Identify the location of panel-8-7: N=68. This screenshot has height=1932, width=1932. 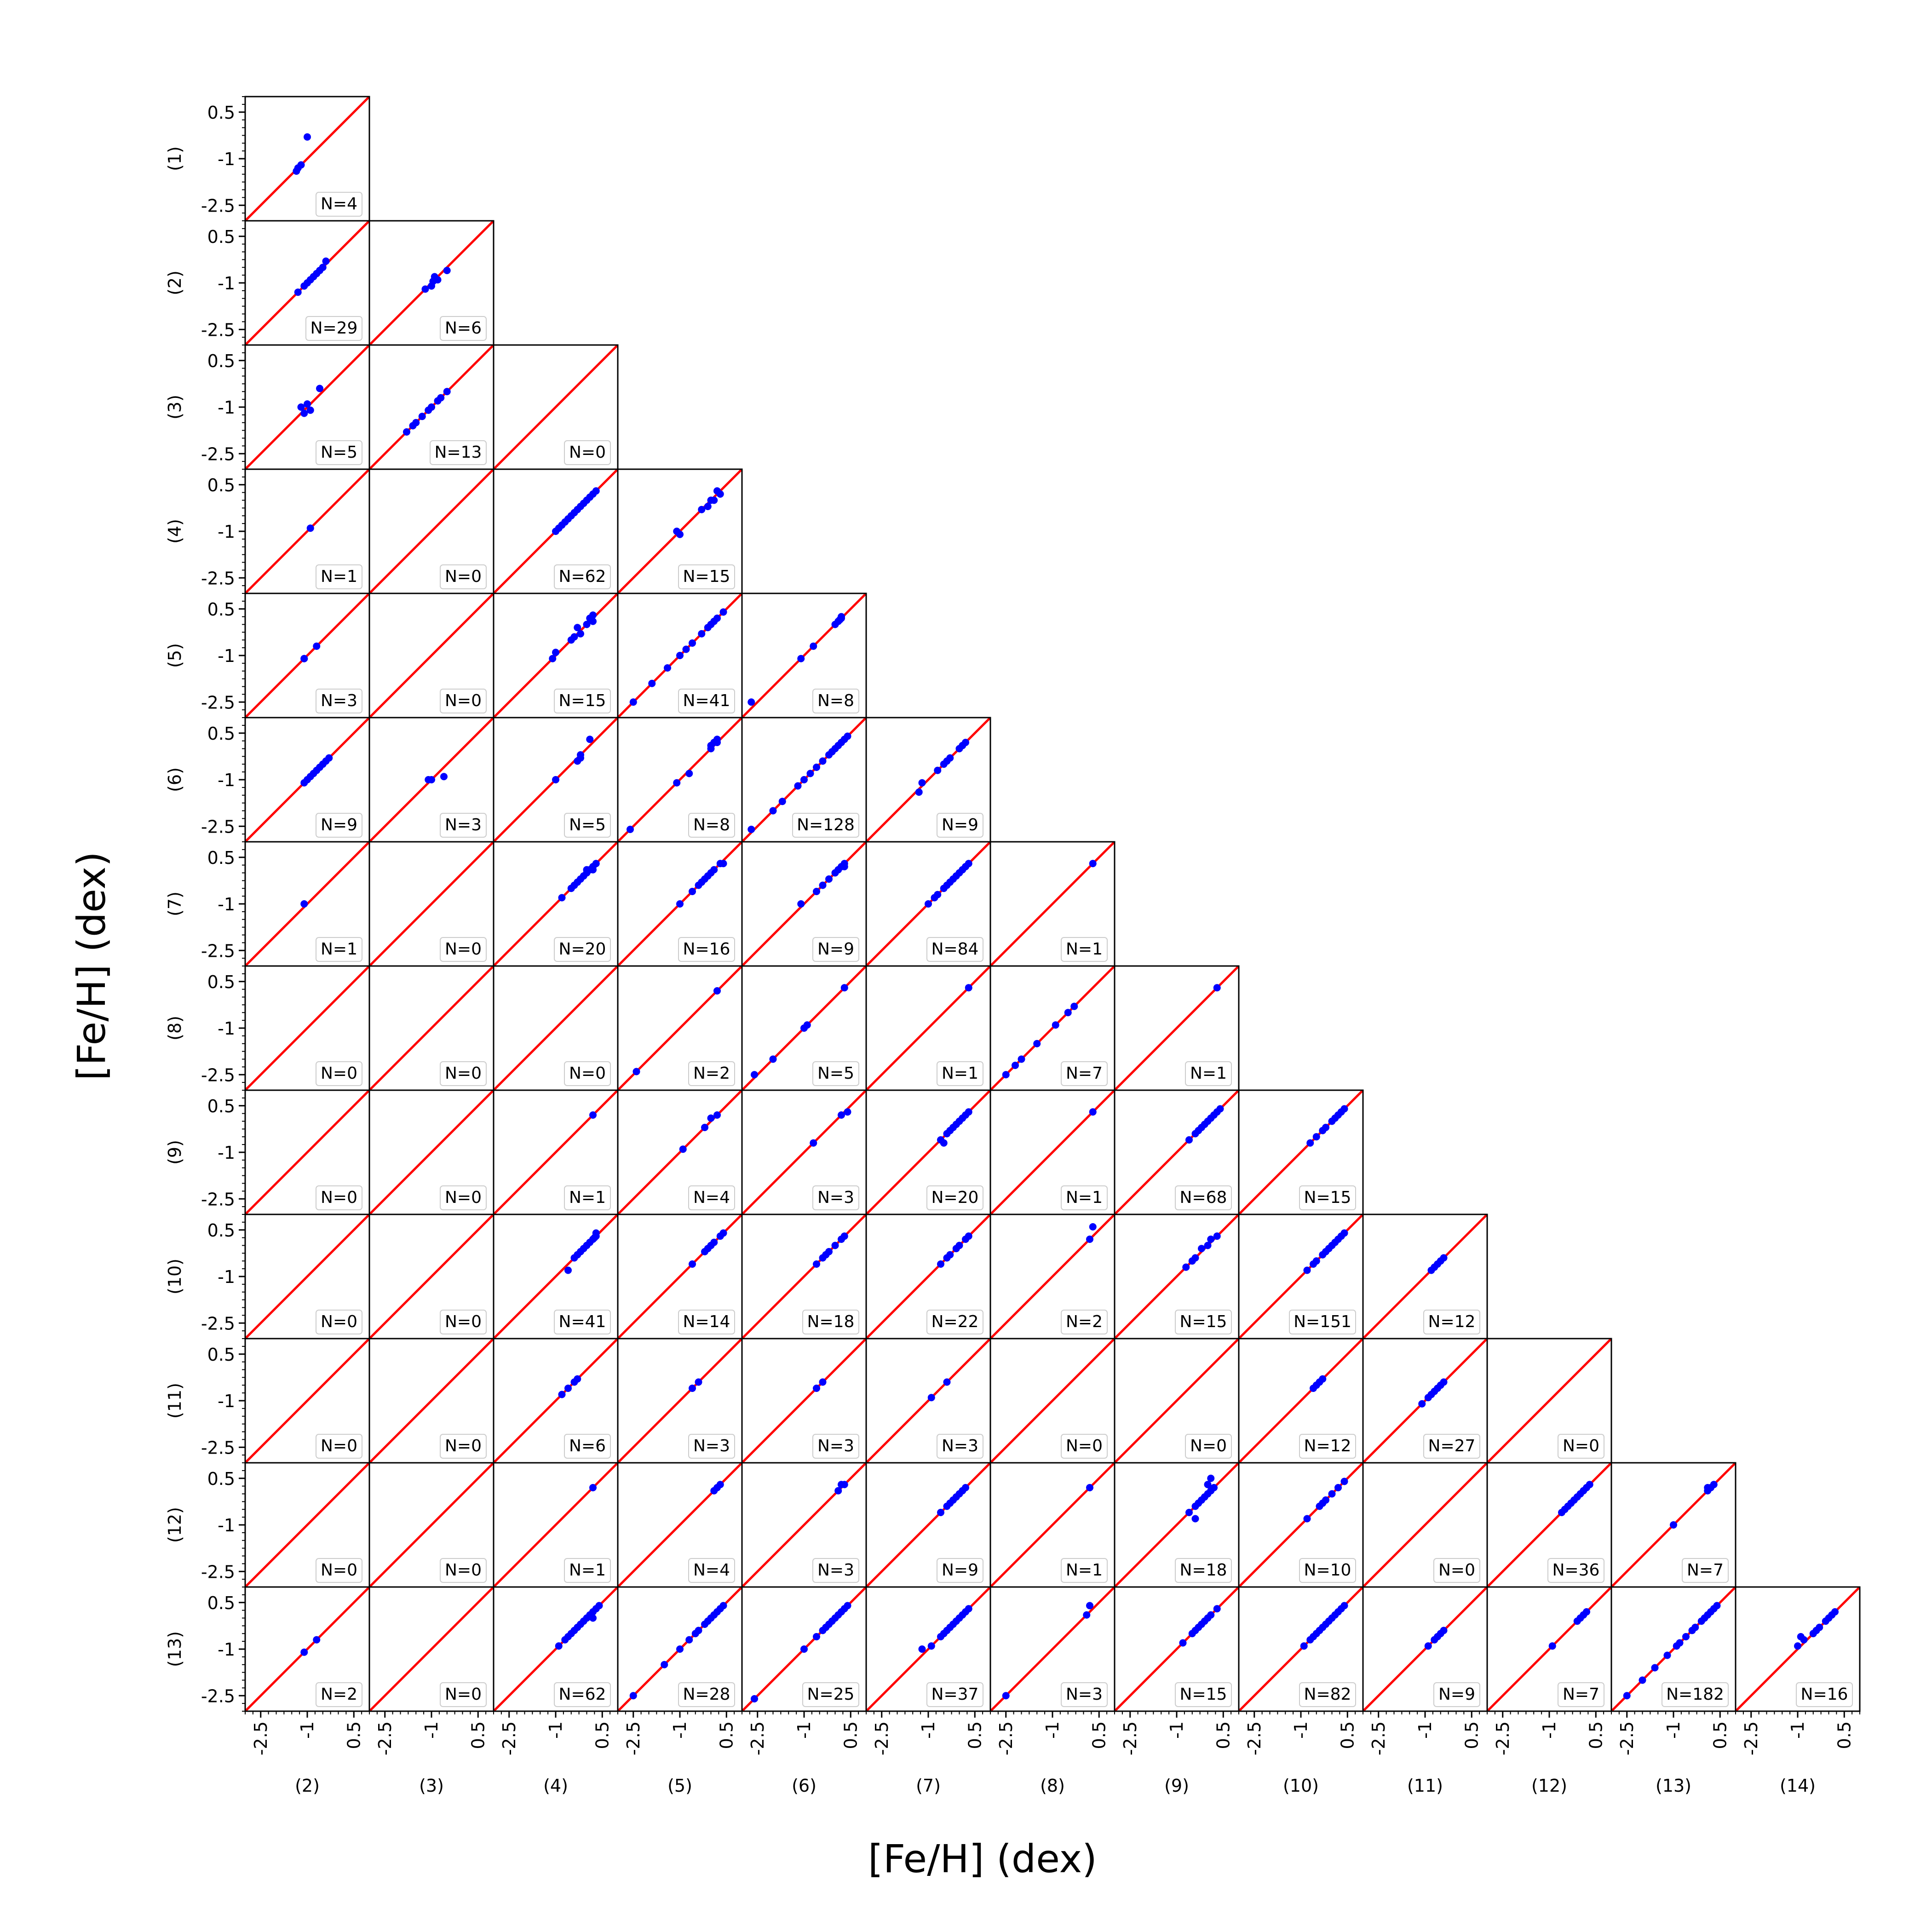
(1177, 1152).